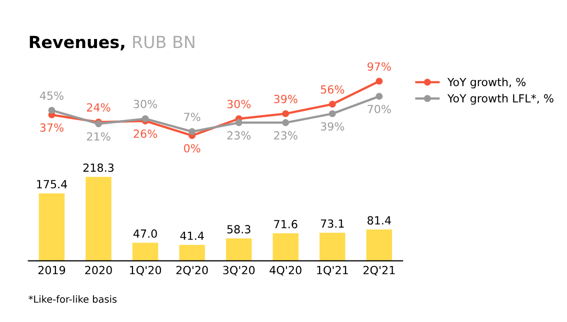  Describe the element at coordinates (146, 271) in the screenshot. I see `x-tick-label: 1Q'20` at that location.